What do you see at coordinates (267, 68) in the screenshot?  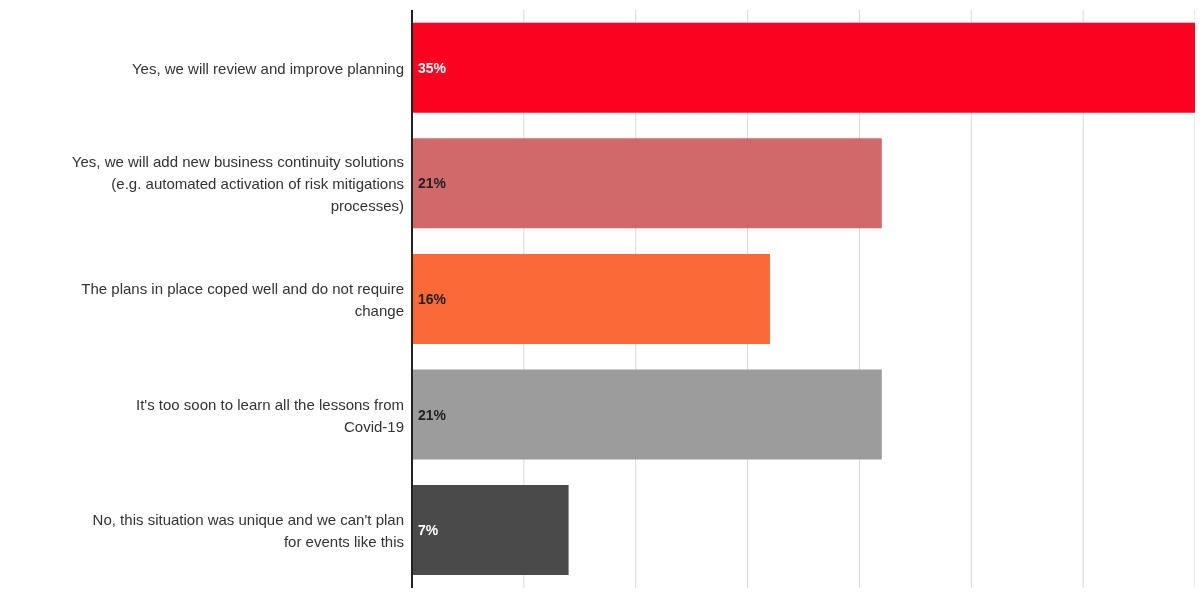 I see `y-tick-label: Yes, we will review and improve planning` at bounding box center [267, 68].